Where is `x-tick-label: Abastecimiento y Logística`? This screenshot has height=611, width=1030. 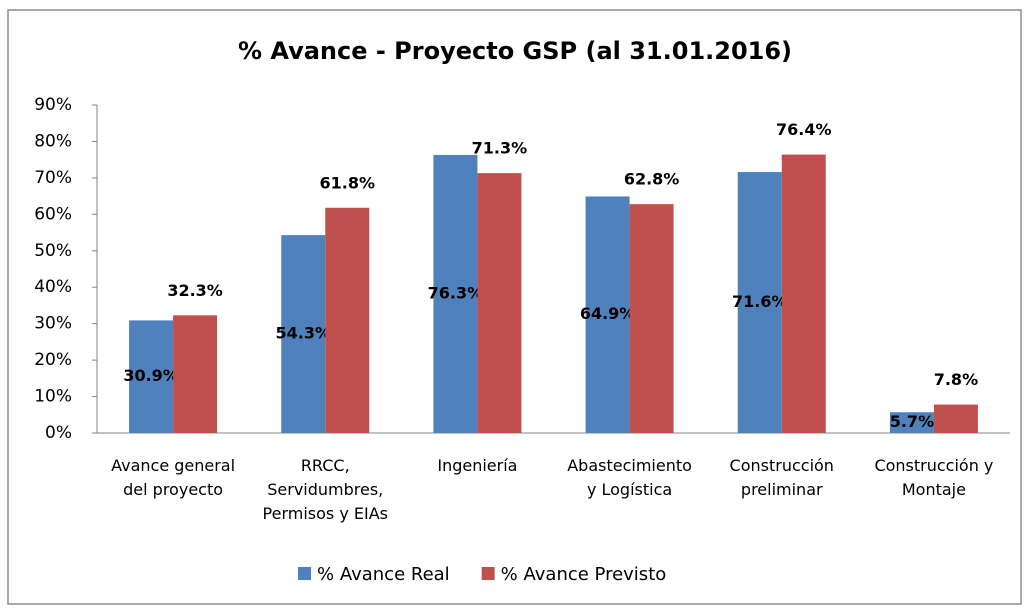 x-tick-label: Abastecimiento y Logística is located at coordinates (629, 477).